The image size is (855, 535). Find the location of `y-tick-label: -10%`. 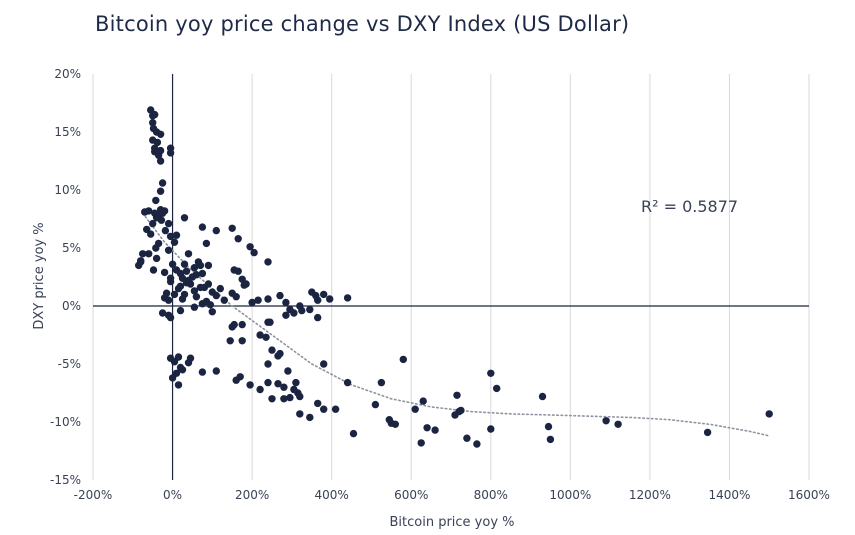

y-tick-label: -10% is located at coordinates (65, 422).